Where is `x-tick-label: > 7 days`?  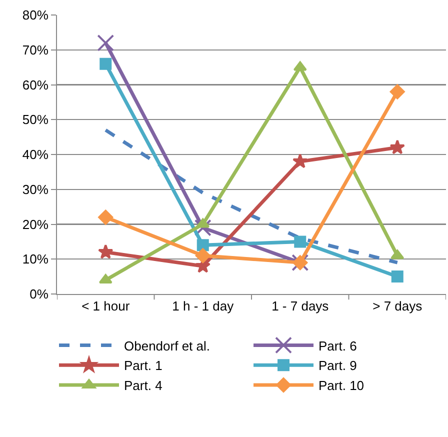
x-tick-label: > 7 days is located at coordinates (397, 306).